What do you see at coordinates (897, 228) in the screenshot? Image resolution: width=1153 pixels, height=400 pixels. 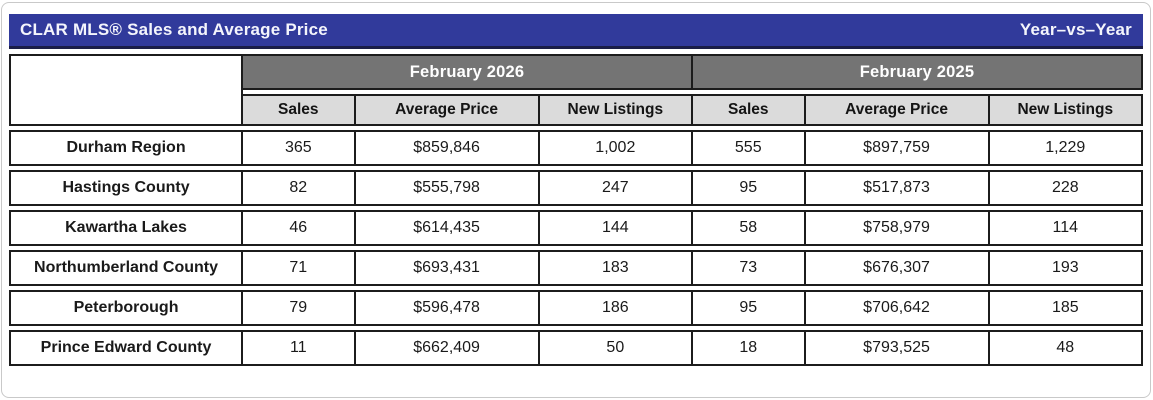 I see `average-price-2025-value: $758,979` at bounding box center [897, 228].